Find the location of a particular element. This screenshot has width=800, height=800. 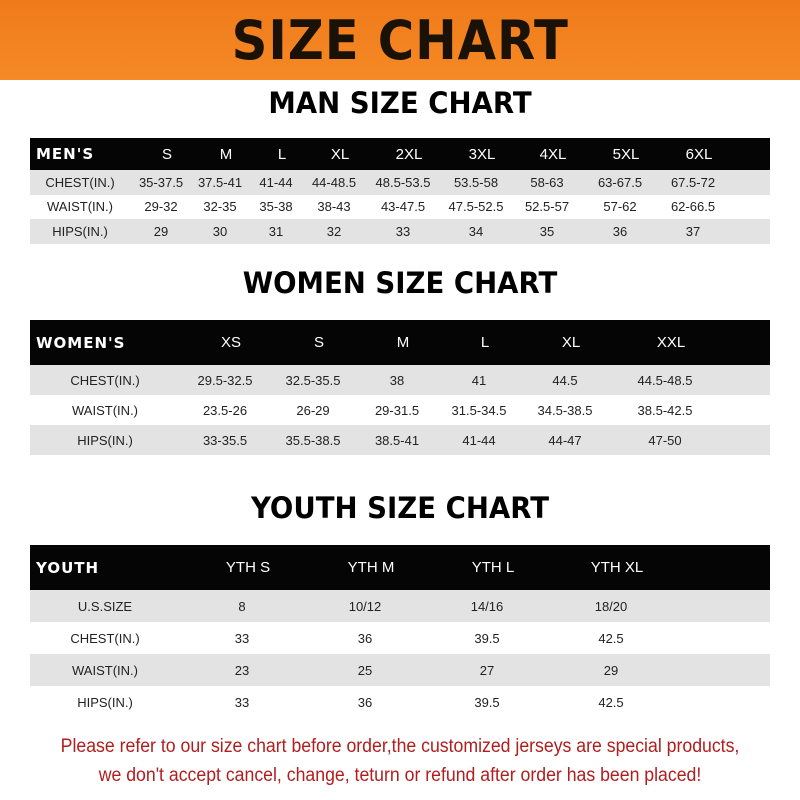

measurement-cell: 44.5 is located at coordinates (565, 380).